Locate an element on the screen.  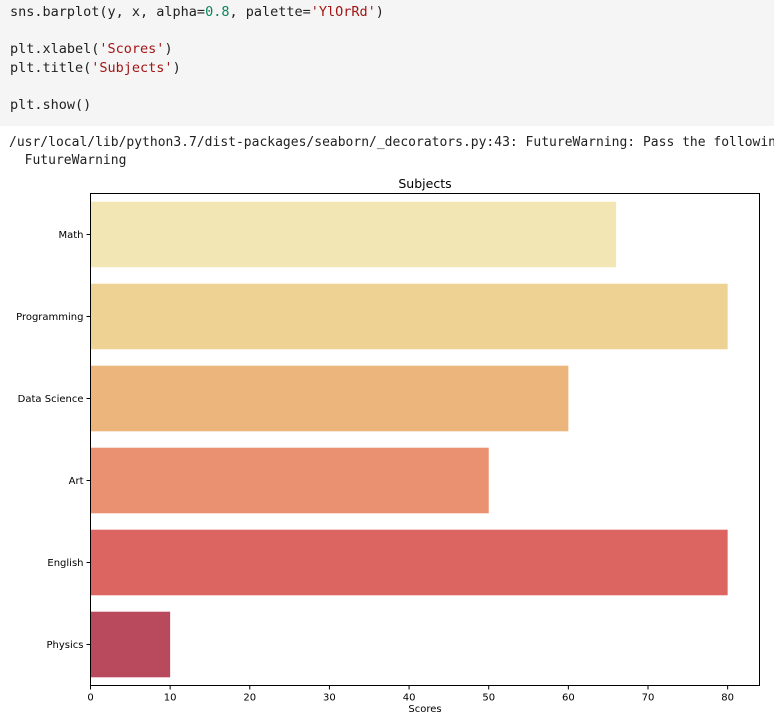
x-tick-label: 20 is located at coordinates (249, 698).